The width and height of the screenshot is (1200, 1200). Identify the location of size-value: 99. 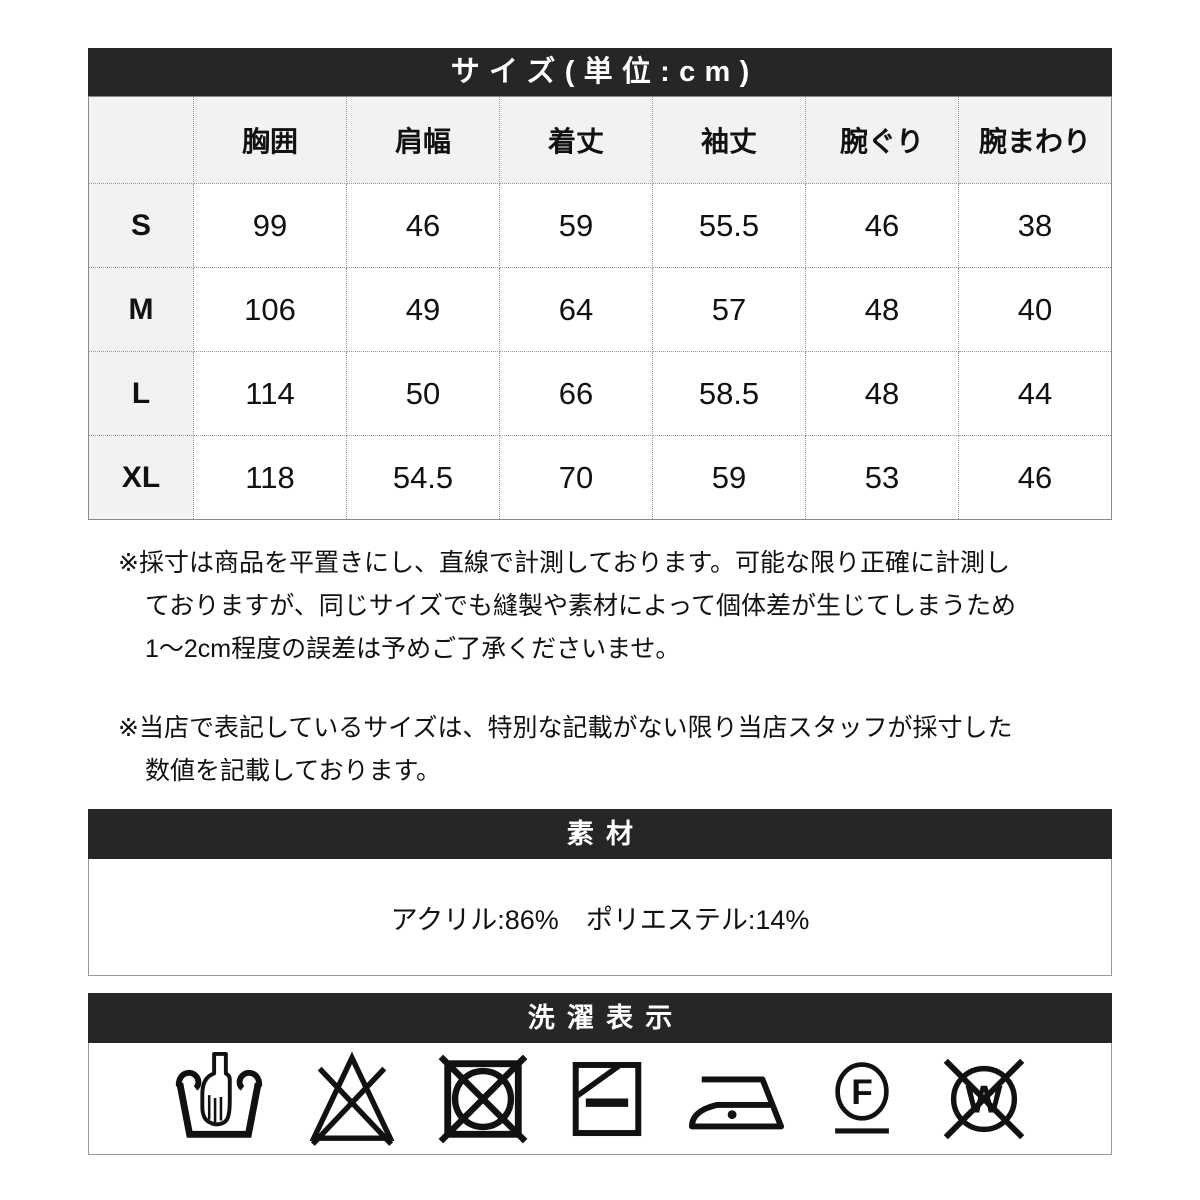
(270, 225).